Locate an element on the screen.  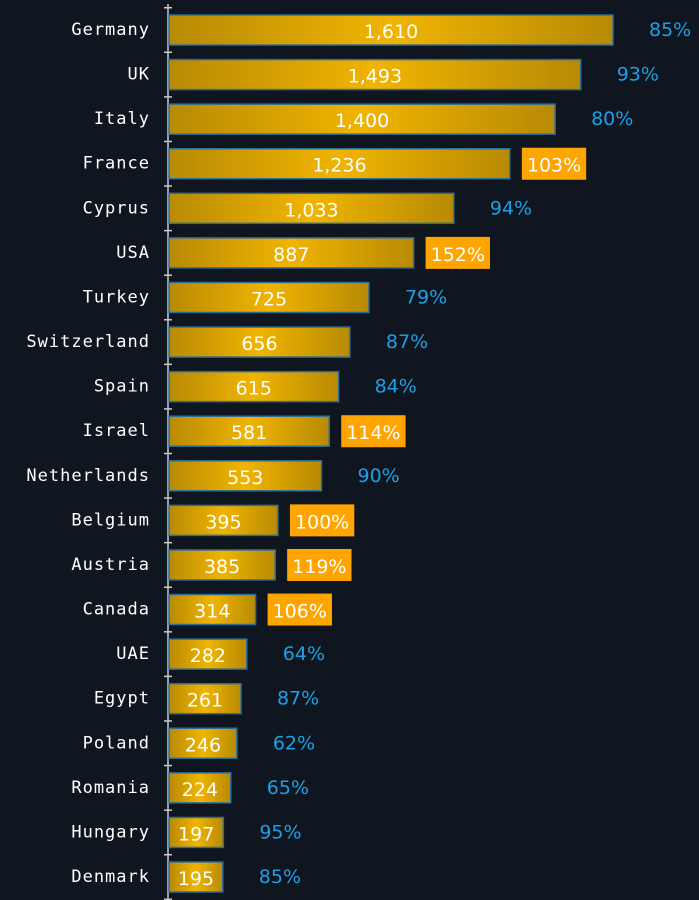
category-label: France is located at coordinates (116, 164).